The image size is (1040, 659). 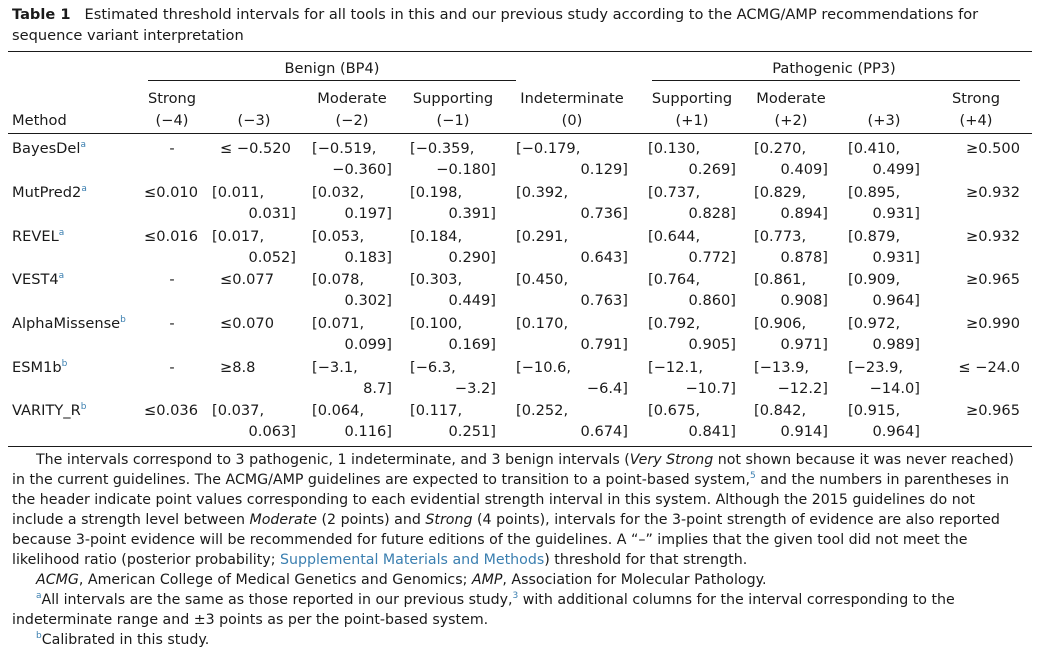 What do you see at coordinates (47, 192) in the screenshot?
I see `method-label: MutPred2` at bounding box center [47, 192].